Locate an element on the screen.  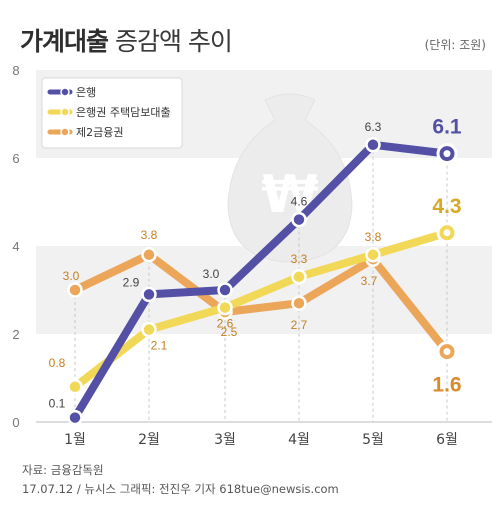
y-tick-label: 4 is located at coordinates (15, 246).